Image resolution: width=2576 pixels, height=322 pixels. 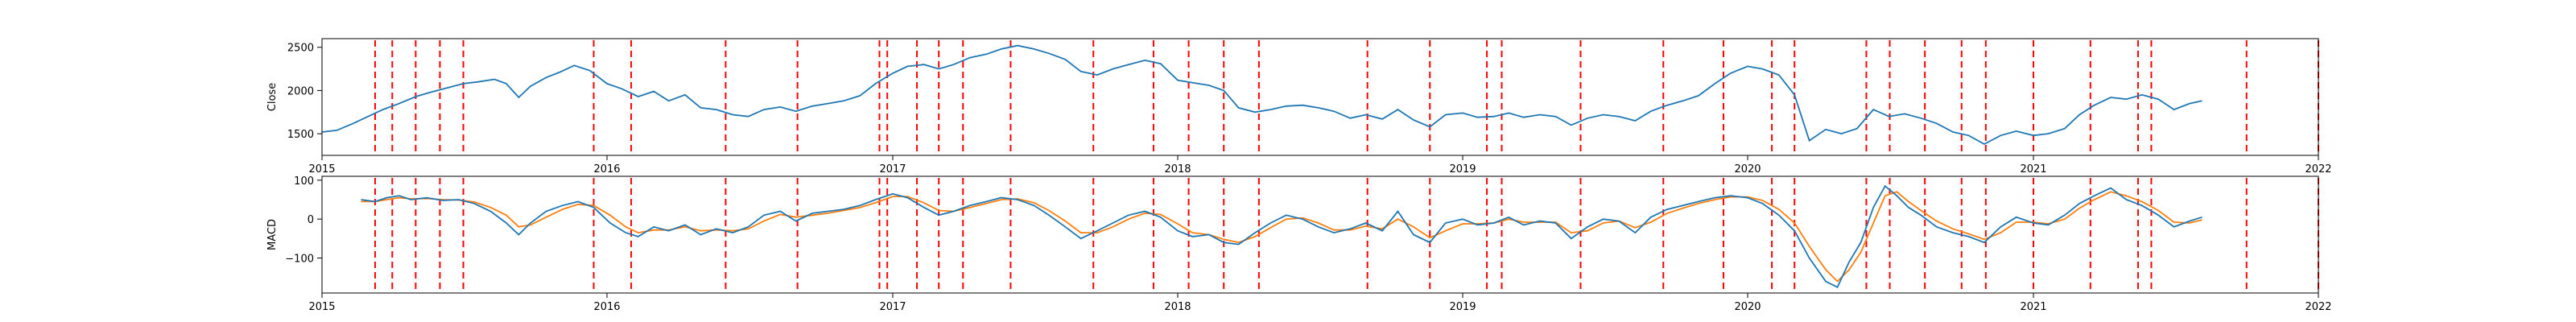 What do you see at coordinates (304, 181) in the screenshot?
I see `macd-y-tick-label: 100` at bounding box center [304, 181].